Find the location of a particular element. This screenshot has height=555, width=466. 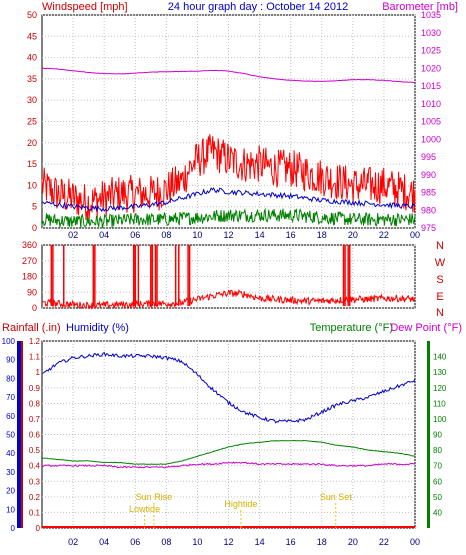

windspeed-gust-line is located at coordinates (228, 178).